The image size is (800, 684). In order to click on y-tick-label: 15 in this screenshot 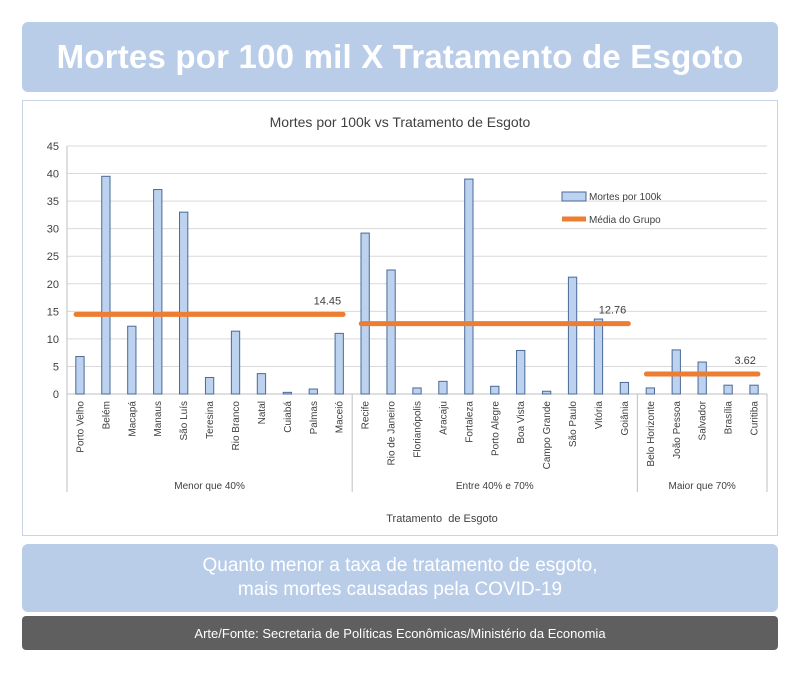, I will do `click(53, 312)`.